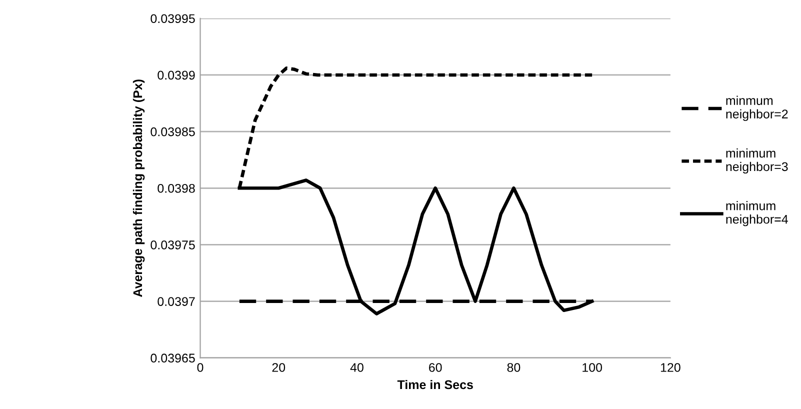 The height and width of the screenshot is (409, 801). I want to click on x-tick-label: 20, so click(279, 367).